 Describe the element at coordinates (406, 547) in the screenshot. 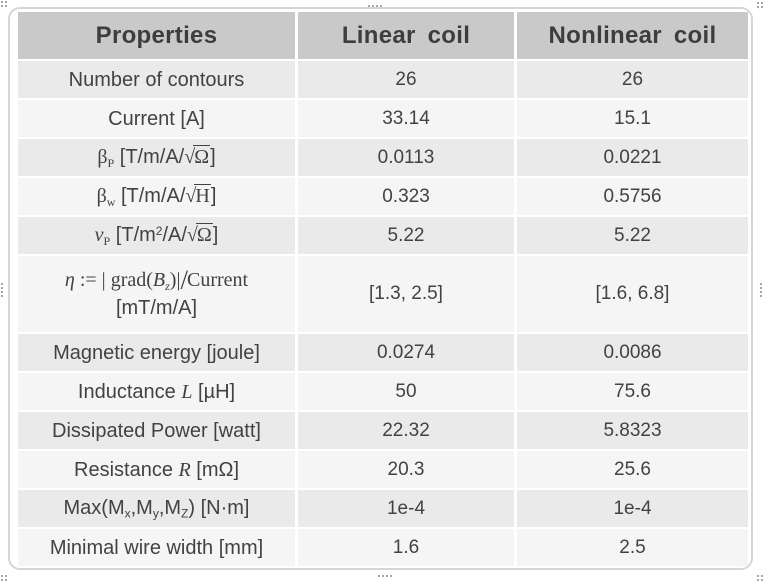

I see `linear-value: 1.6` at that location.